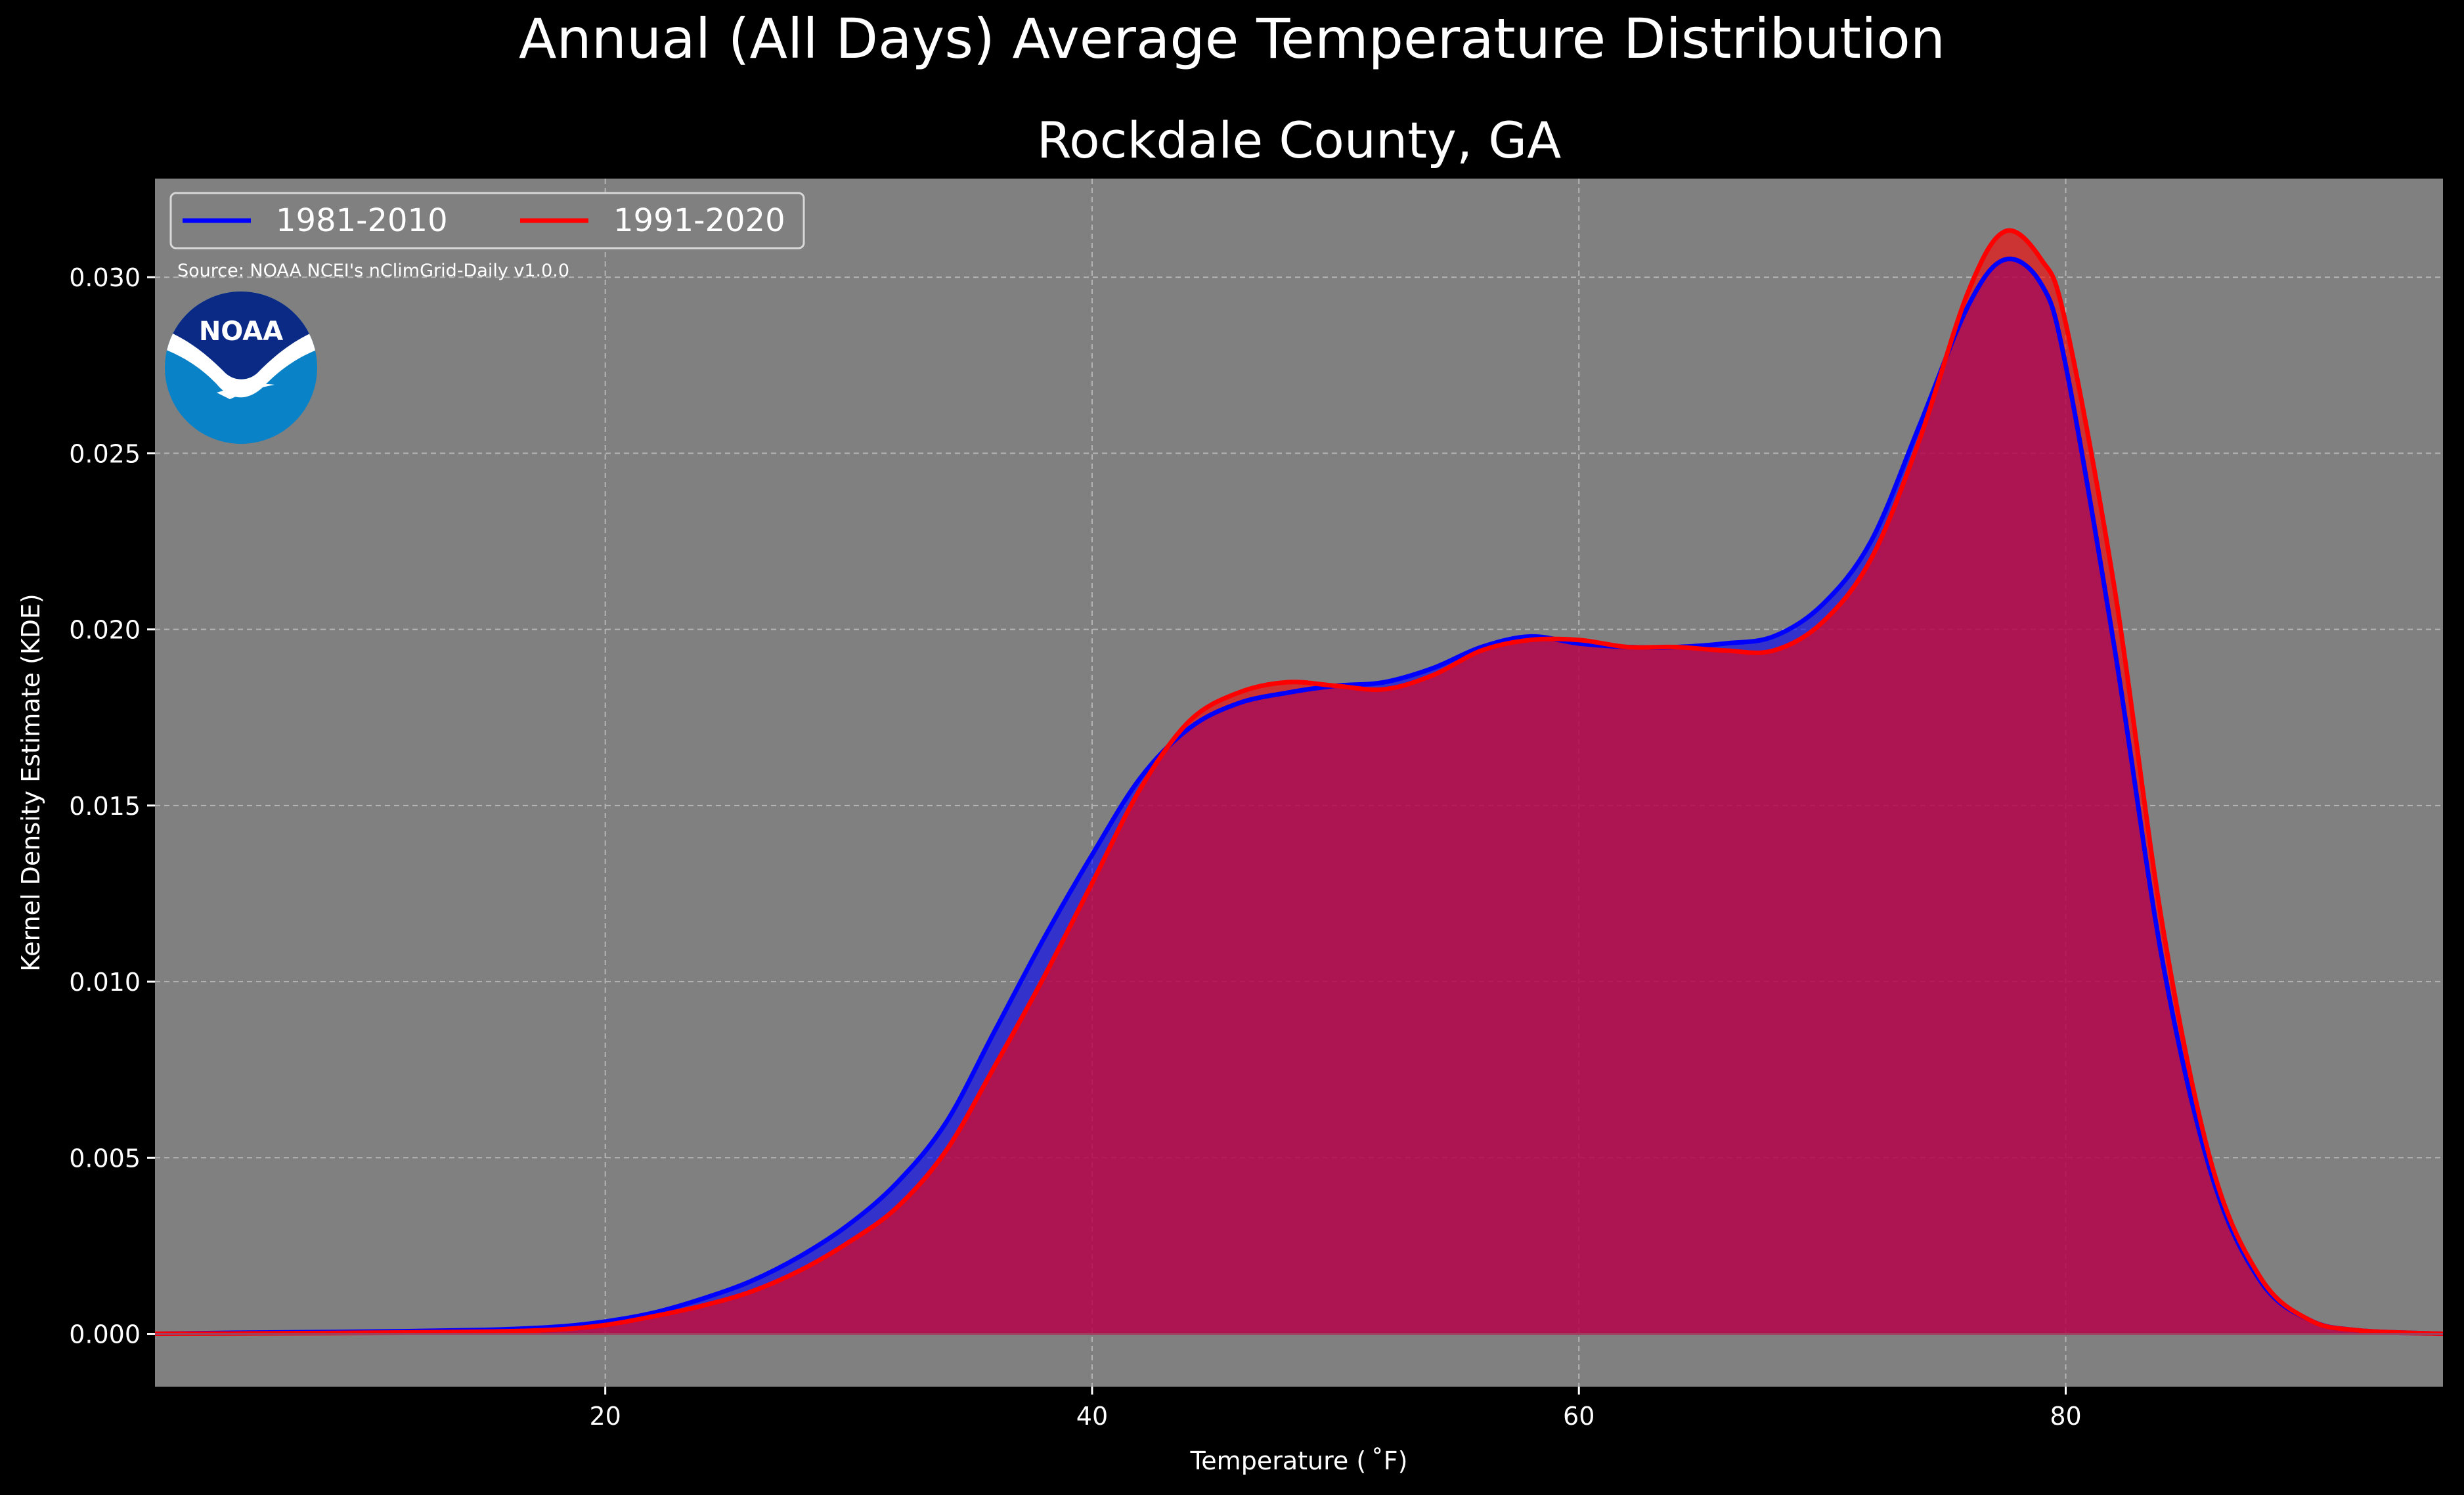 Image resolution: width=2464 pixels, height=1495 pixels. What do you see at coordinates (105, 806) in the screenshot?
I see `y-tick-label: 0.015` at bounding box center [105, 806].